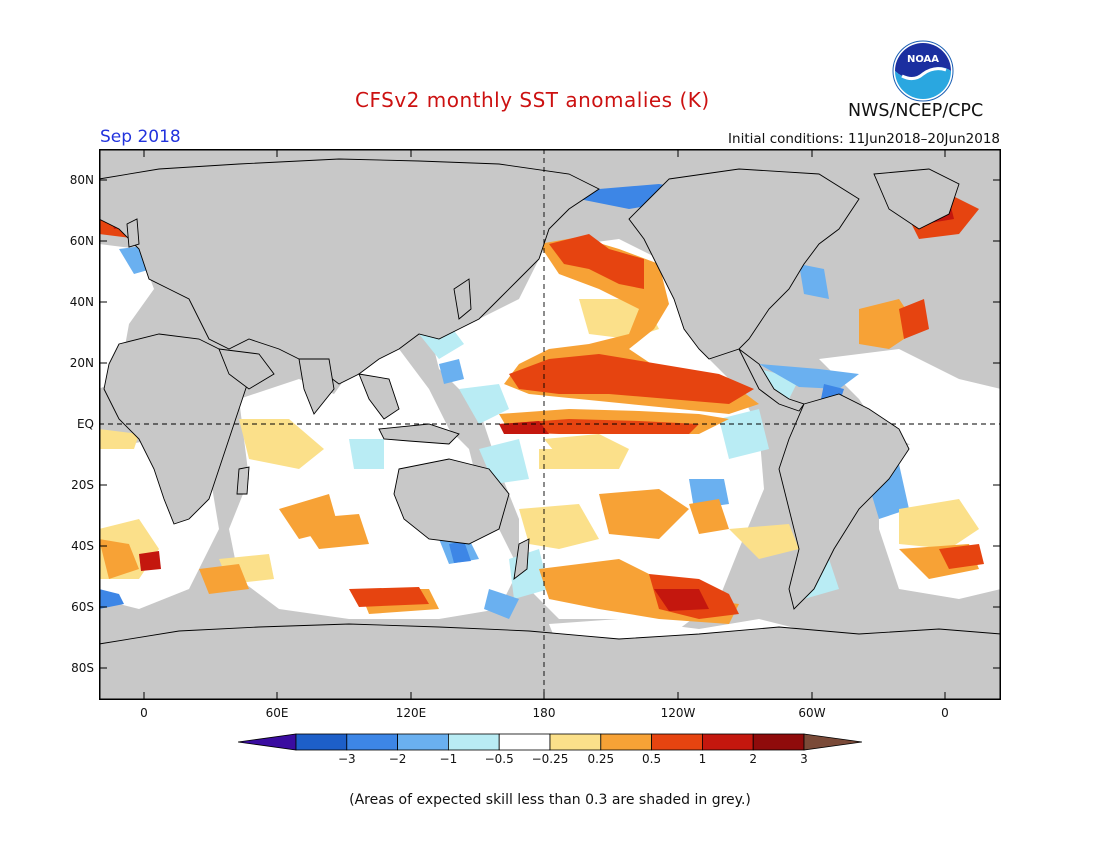  Describe the element at coordinates (702, 759) in the screenshot. I see `colorbar-tick-label: 1` at that location.